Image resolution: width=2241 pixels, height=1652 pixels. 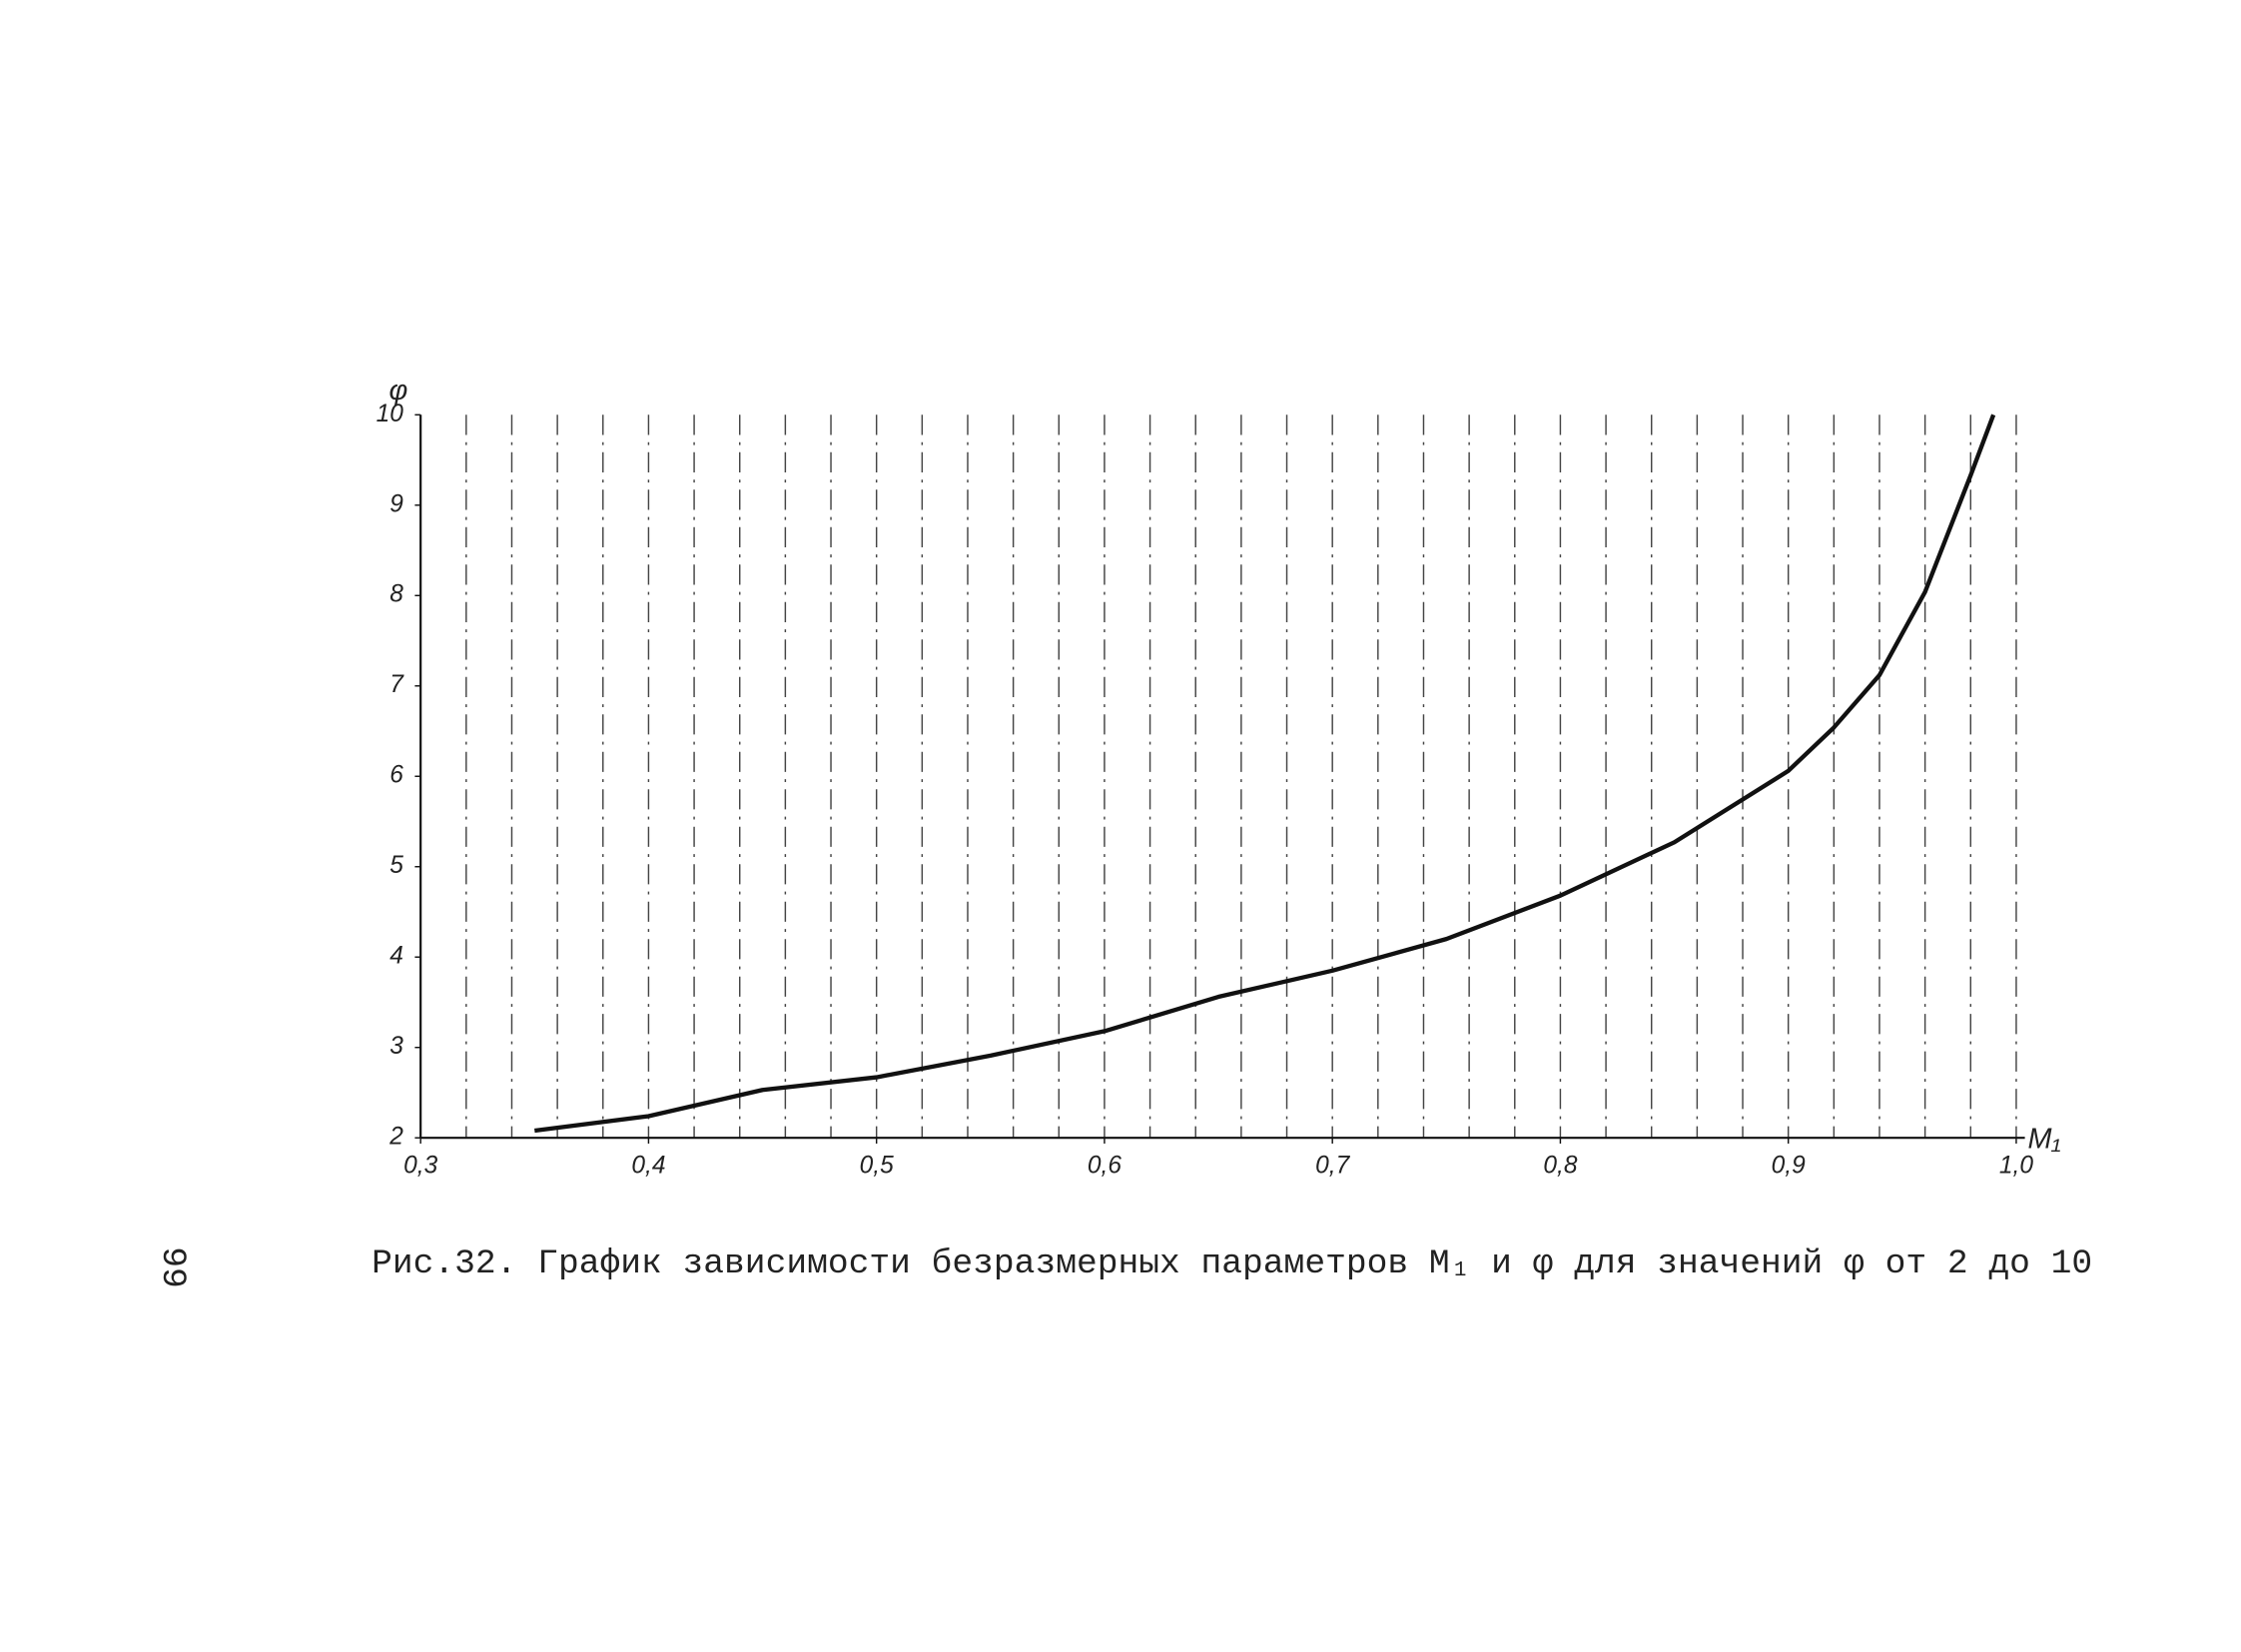 I want to click on x-axis-label: M₁, so click(x=2043, y=1140).